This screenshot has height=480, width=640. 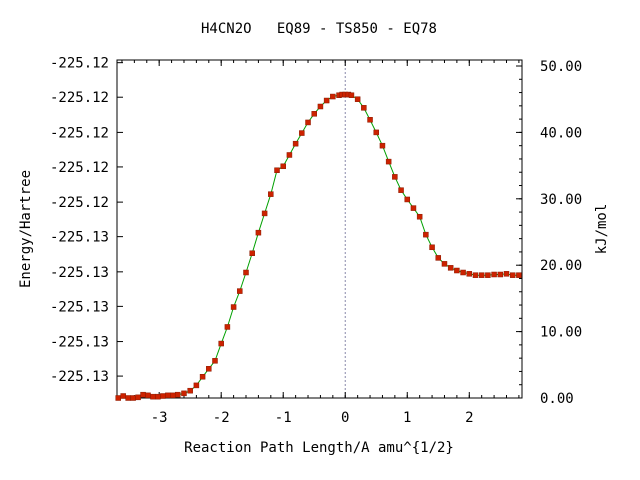 I want to click on right-tick-label: 50.00, so click(x=561, y=67).